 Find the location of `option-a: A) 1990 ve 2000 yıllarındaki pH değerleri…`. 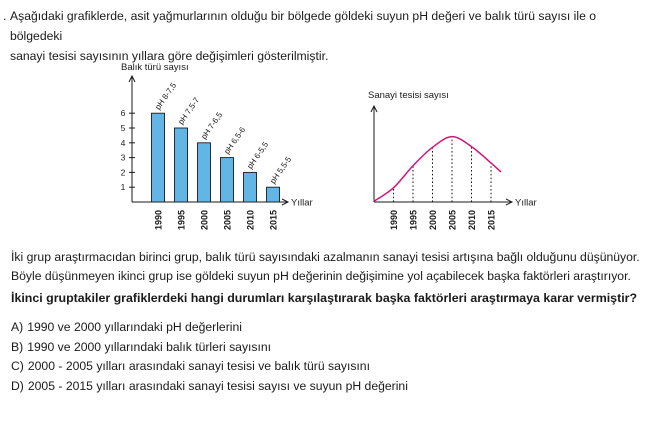

option-a: A) 1990 ve 2000 yıllarındaki pH değerleri… is located at coordinates (326, 328).